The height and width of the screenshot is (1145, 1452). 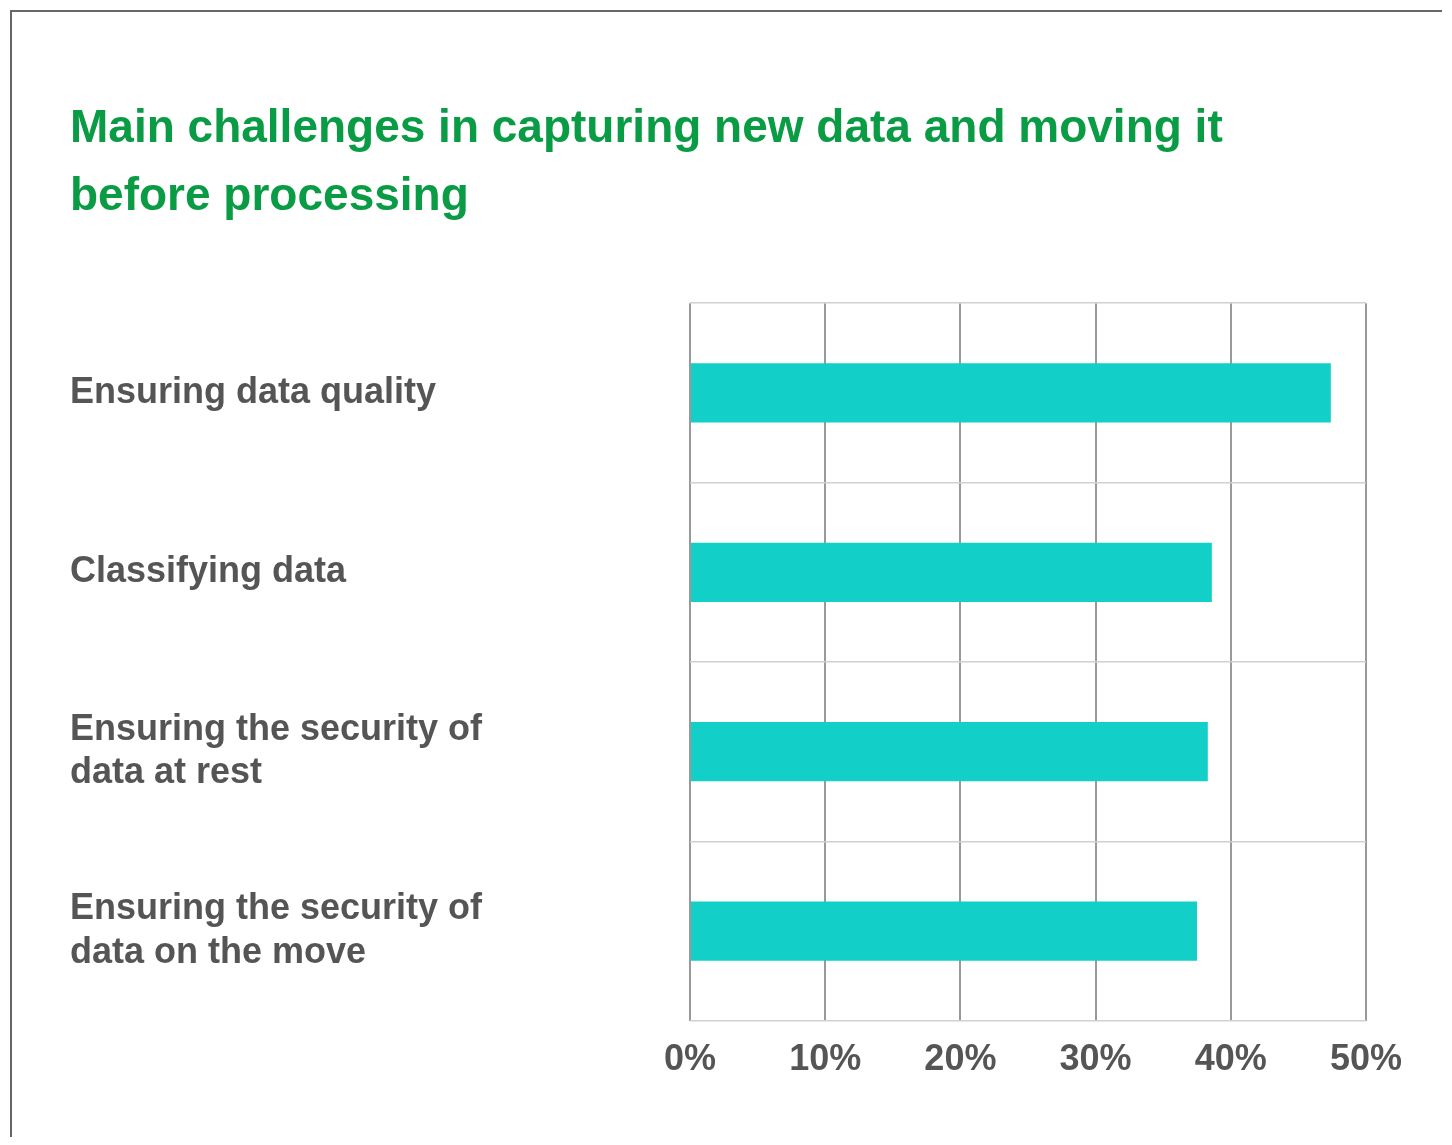 I want to click on x-tick-label: 20%, so click(x=960, y=1058).